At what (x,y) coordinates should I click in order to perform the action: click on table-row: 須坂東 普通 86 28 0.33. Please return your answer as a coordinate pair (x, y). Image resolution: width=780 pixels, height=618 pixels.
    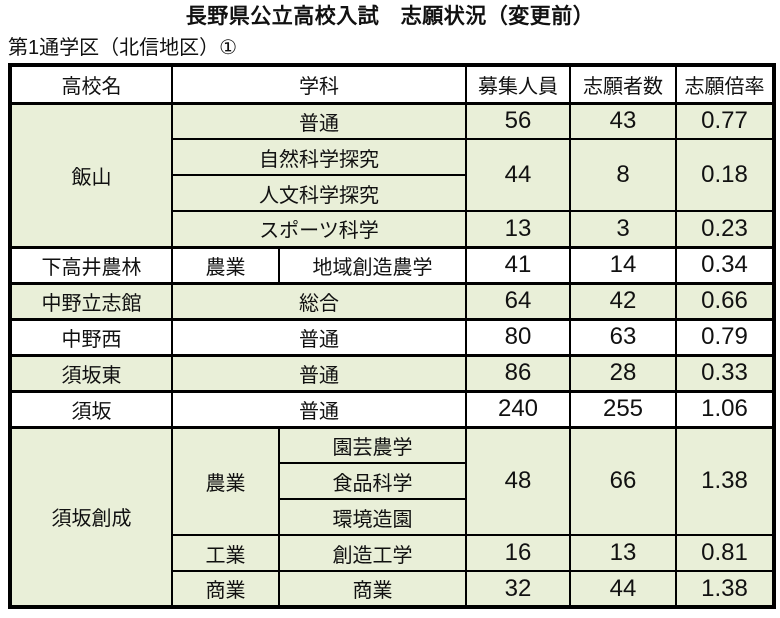
    Looking at the image, I should click on (392, 372).